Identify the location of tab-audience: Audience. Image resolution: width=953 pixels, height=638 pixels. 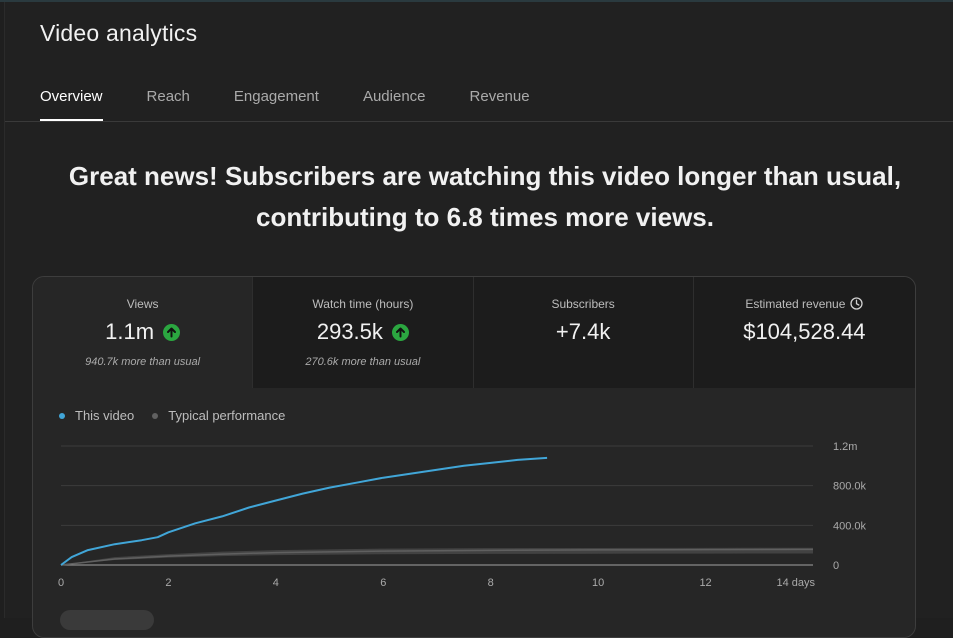
(394, 96).